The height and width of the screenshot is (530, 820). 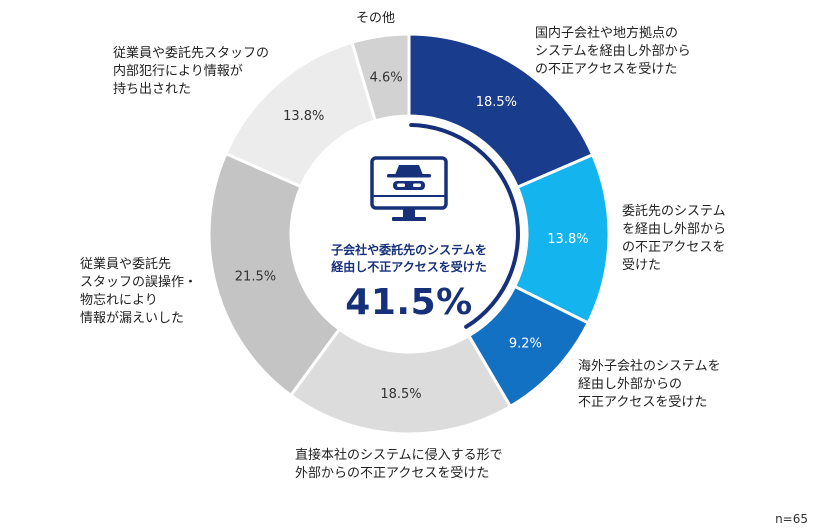 I want to click on sample-size-note: n=65, so click(x=791, y=519).